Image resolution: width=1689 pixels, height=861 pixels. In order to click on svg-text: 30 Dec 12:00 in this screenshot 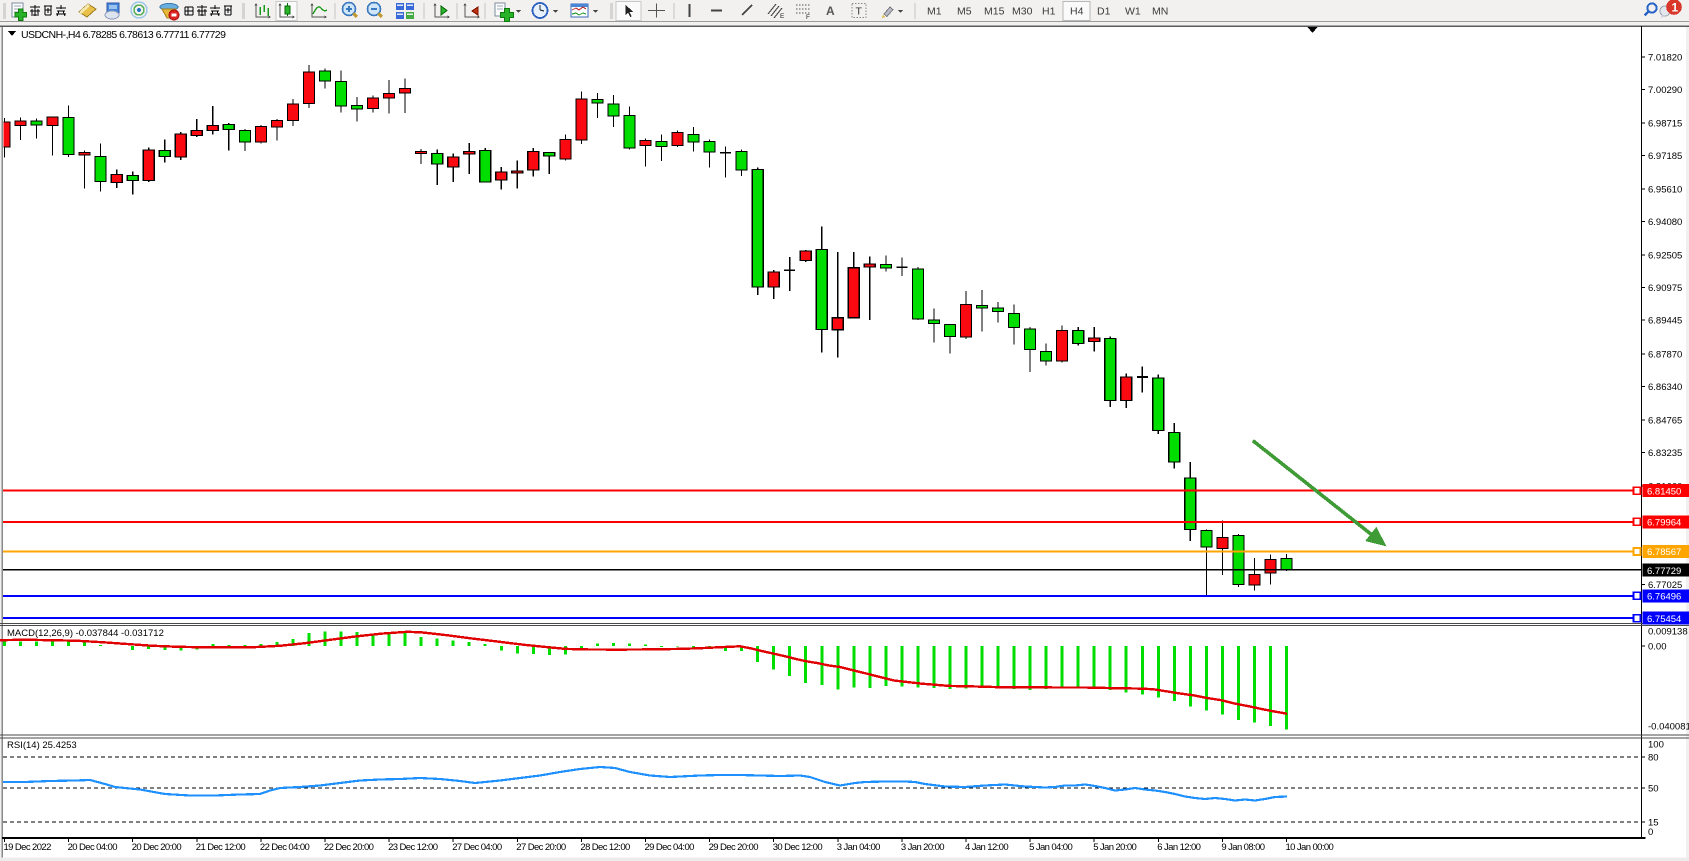, I will do `click(798, 847)`.